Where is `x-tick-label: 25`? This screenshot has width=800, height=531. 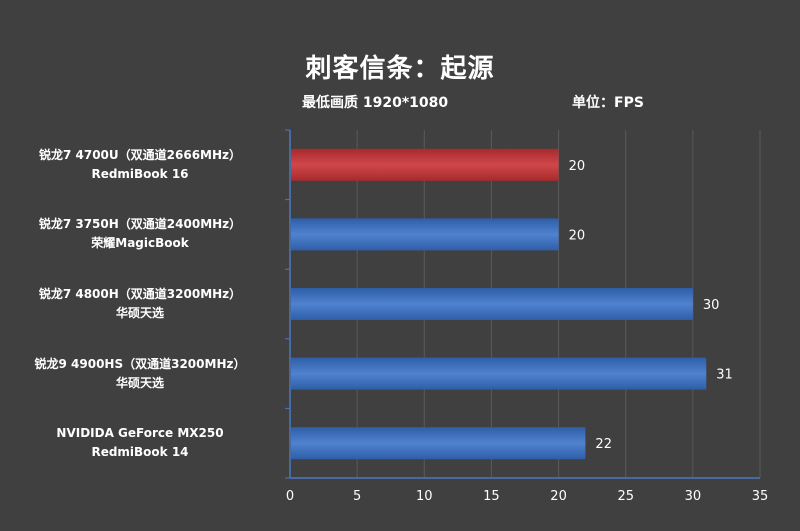 x-tick-label: 25 is located at coordinates (625, 496).